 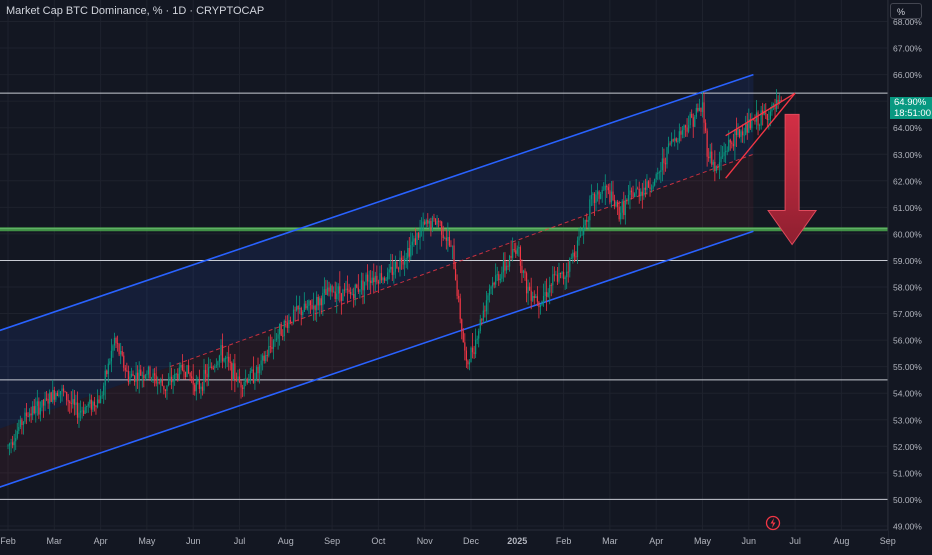 I want to click on x-tick-label: Mar, so click(x=610, y=541).